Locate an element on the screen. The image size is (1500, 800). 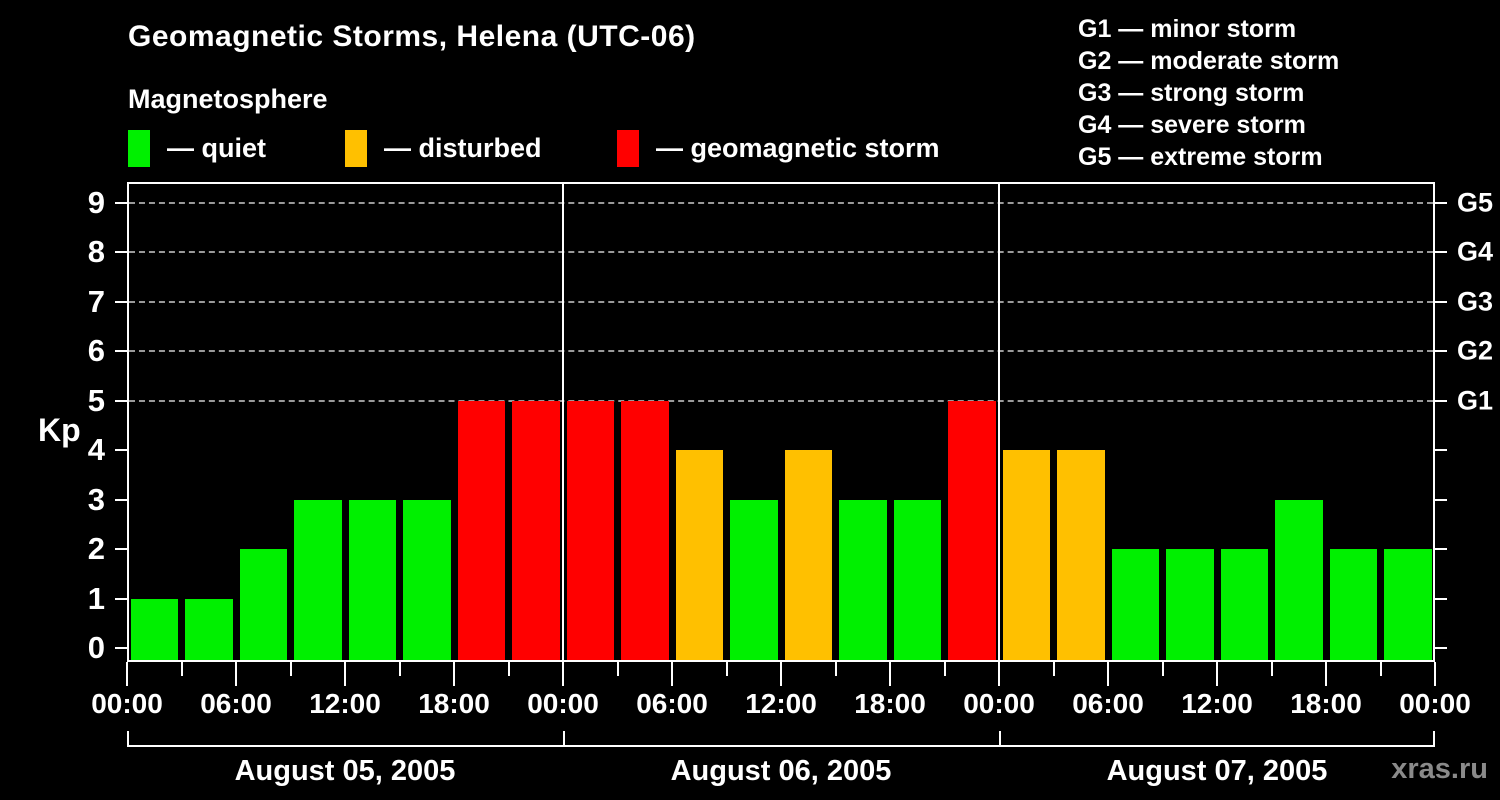
legend-item-label: — disturbed is located at coordinates (463, 148).